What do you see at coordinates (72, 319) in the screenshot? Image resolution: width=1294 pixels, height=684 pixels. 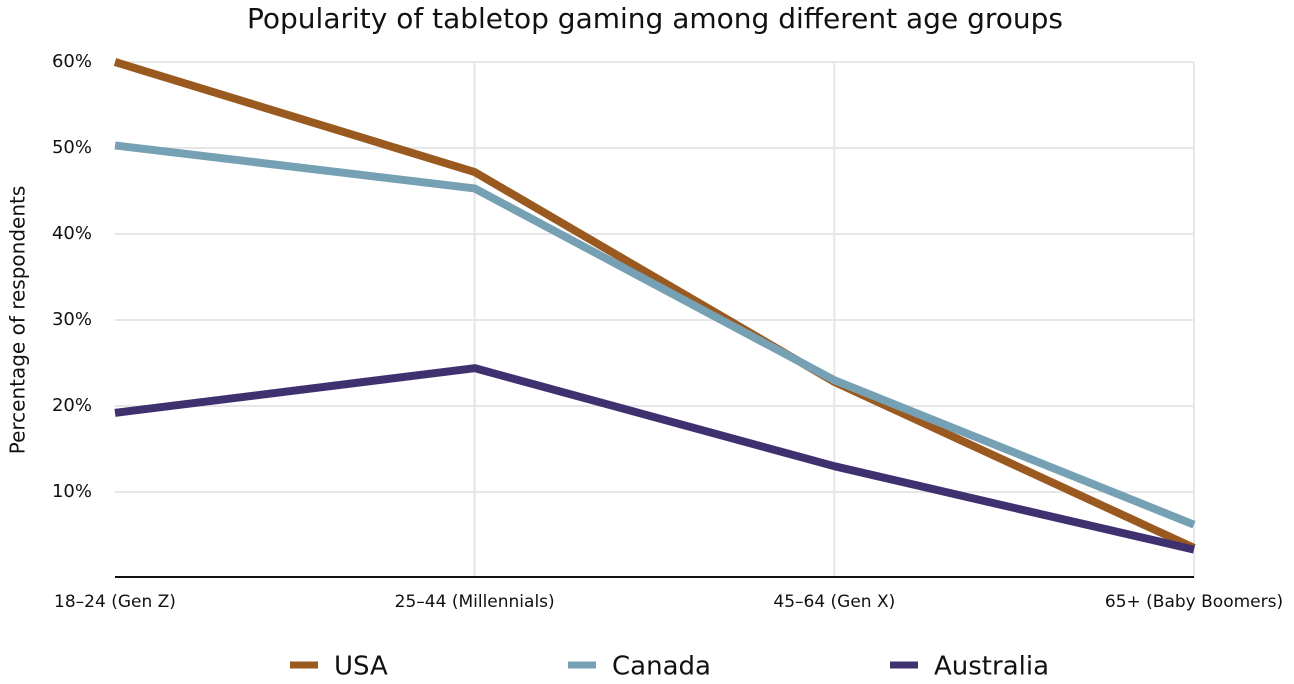 I see `y-tick-label: 30%` at bounding box center [72, 319].